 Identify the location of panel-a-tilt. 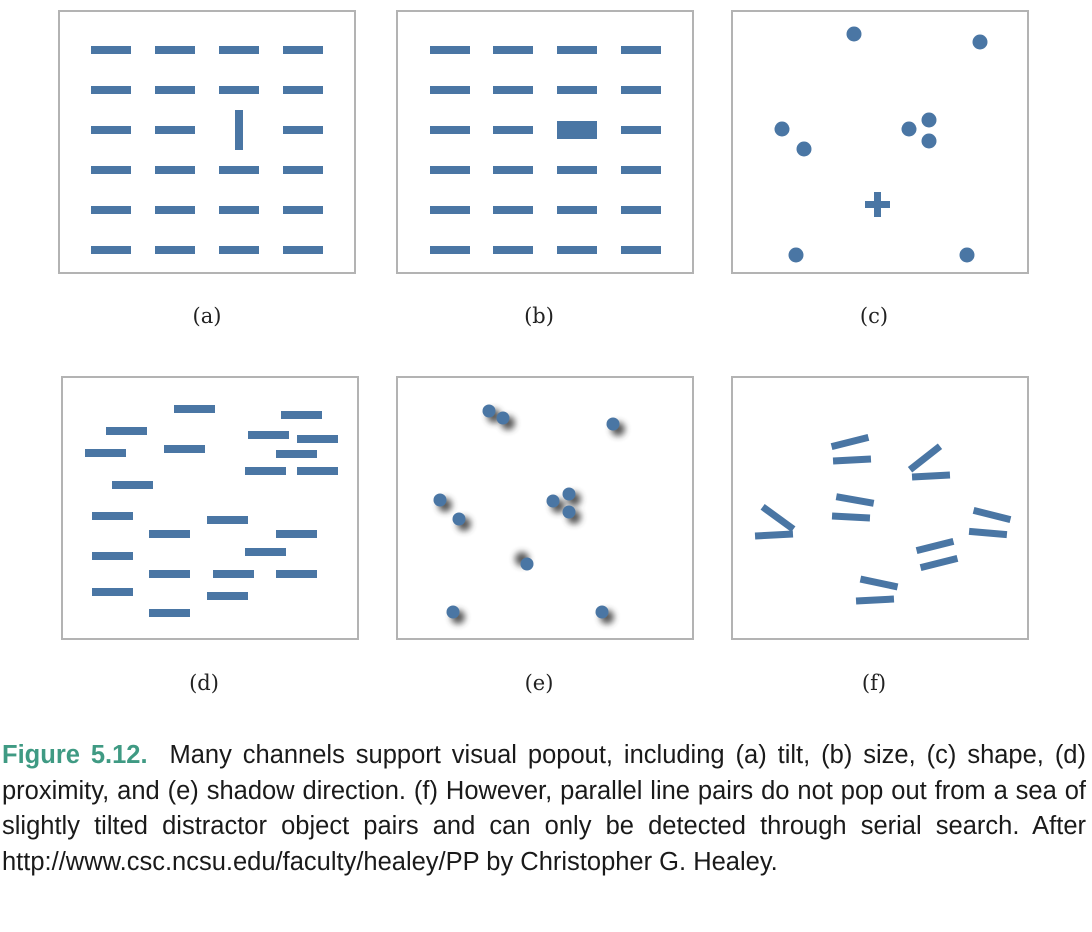
(207, 142).